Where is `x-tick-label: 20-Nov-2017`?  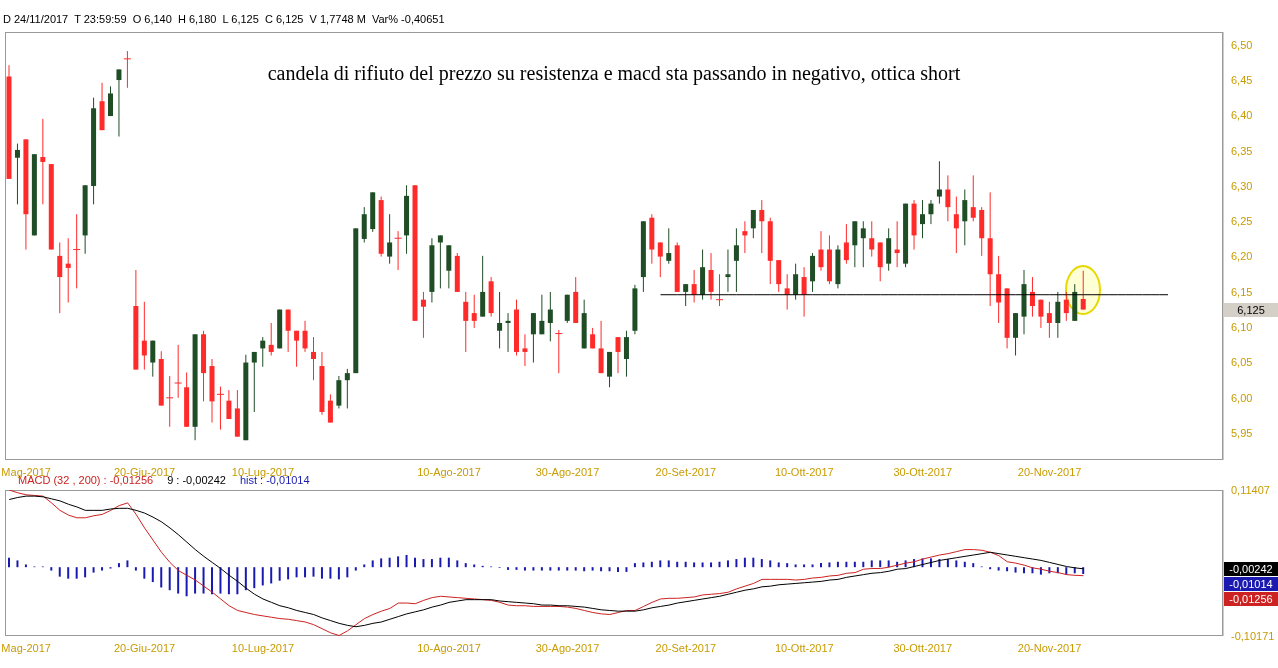
x-tick-label: 20-Nov-2017 is located at coordinates (1049, 647).